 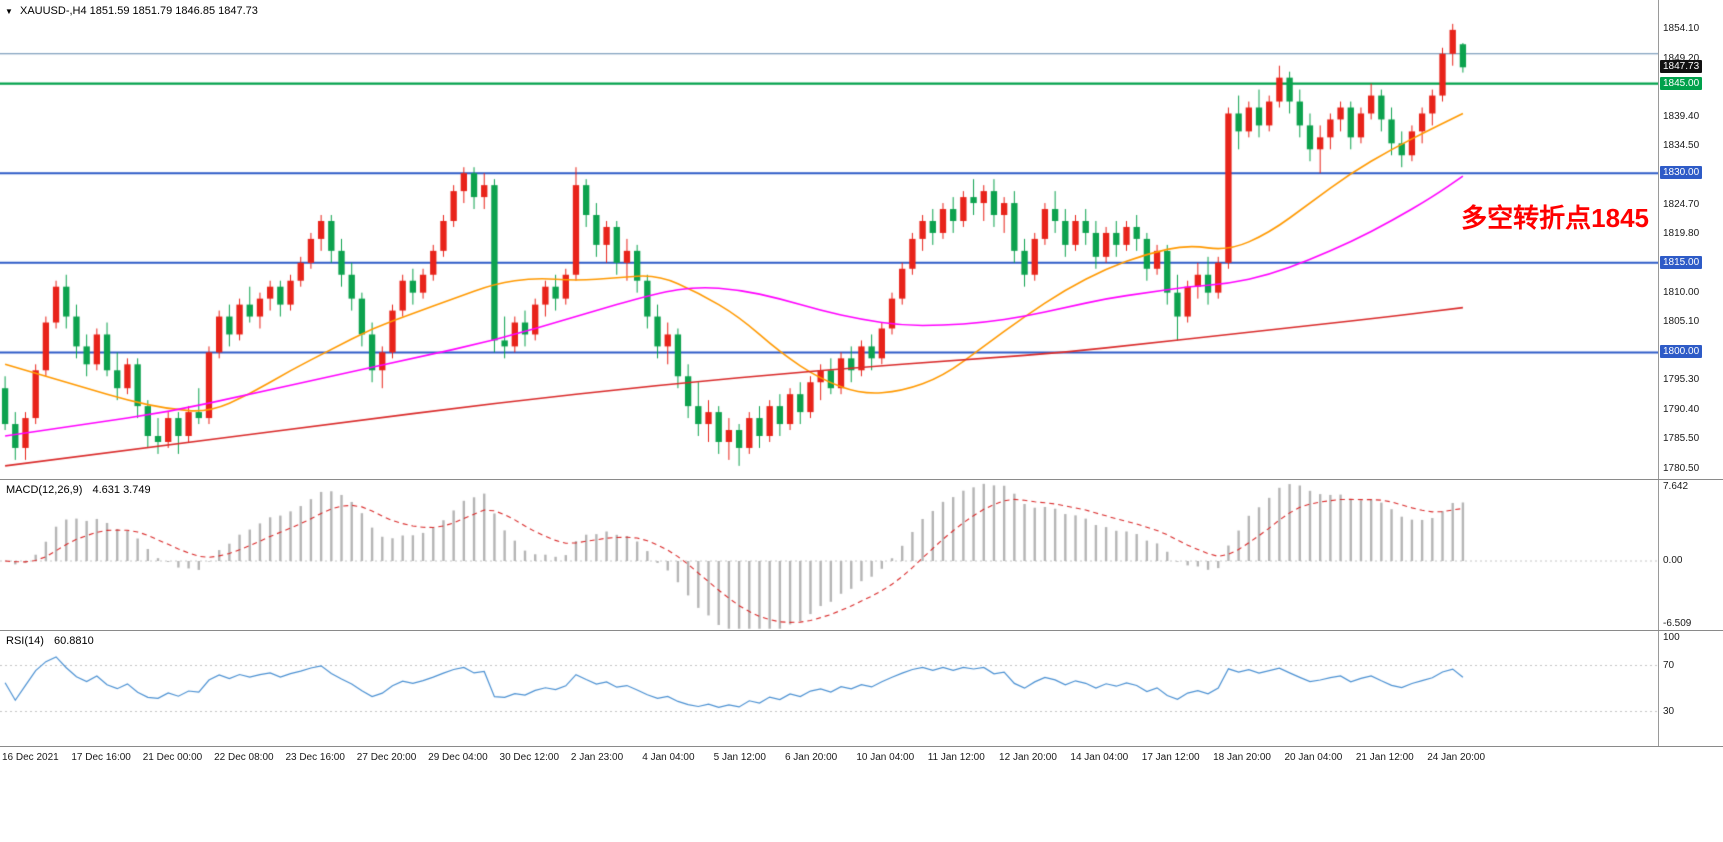 What do you see at coordinates (315, 757) in the screenshot?
I see `time-axis-label: 23 Dec 16:00` at bounding box center [315, 757].